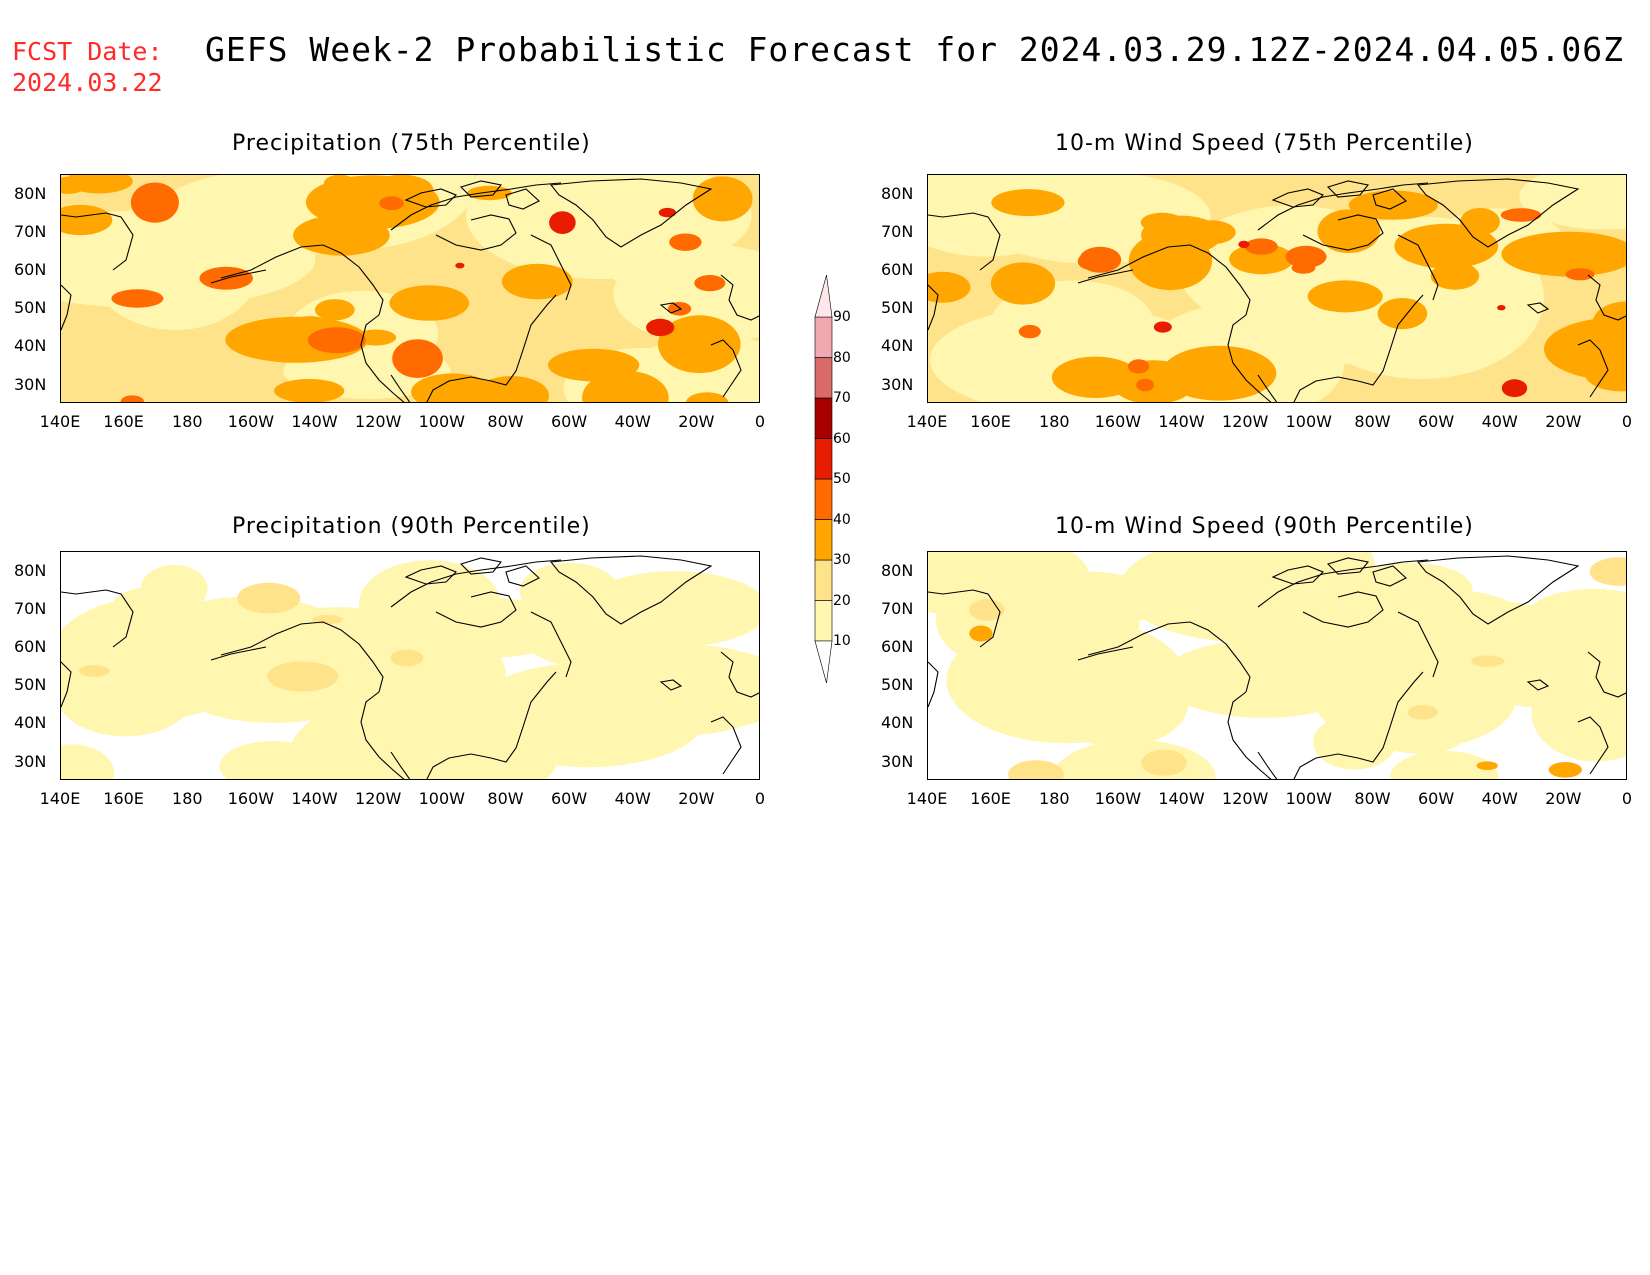 This screenshot has height=1275, width=1650. I want to click on panel-title-wind-90: 10-m Wind Speed (90th Percentile), so click(1264, 526).